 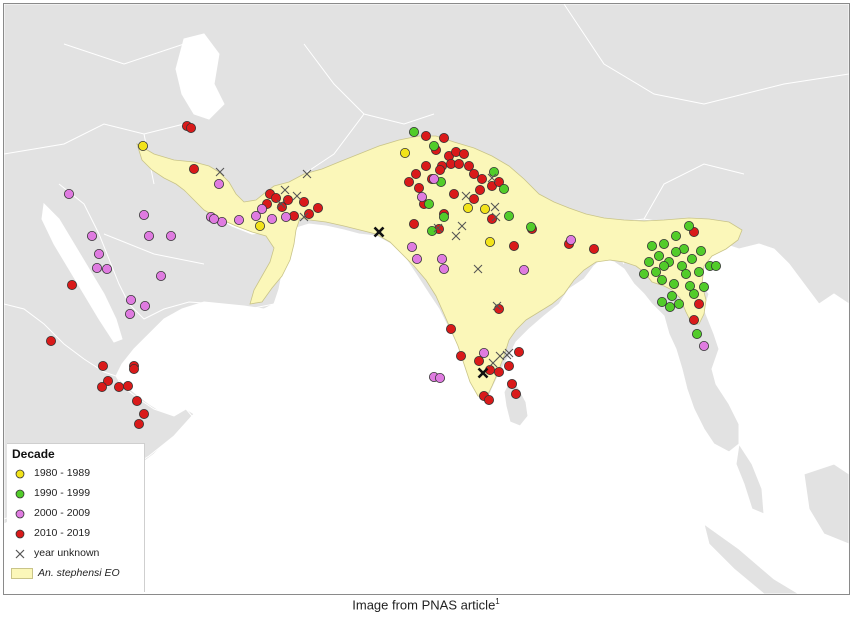 I want to click on legend-item-1980s: 1980 - 1989, so click(x=75, y=474).